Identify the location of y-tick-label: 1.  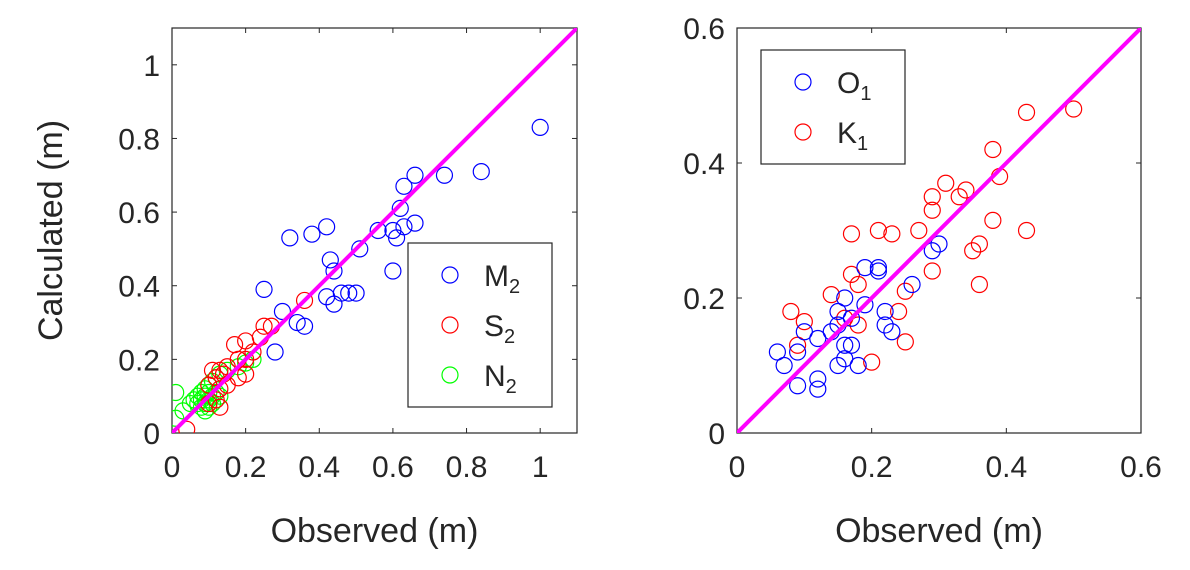
(151, 66).